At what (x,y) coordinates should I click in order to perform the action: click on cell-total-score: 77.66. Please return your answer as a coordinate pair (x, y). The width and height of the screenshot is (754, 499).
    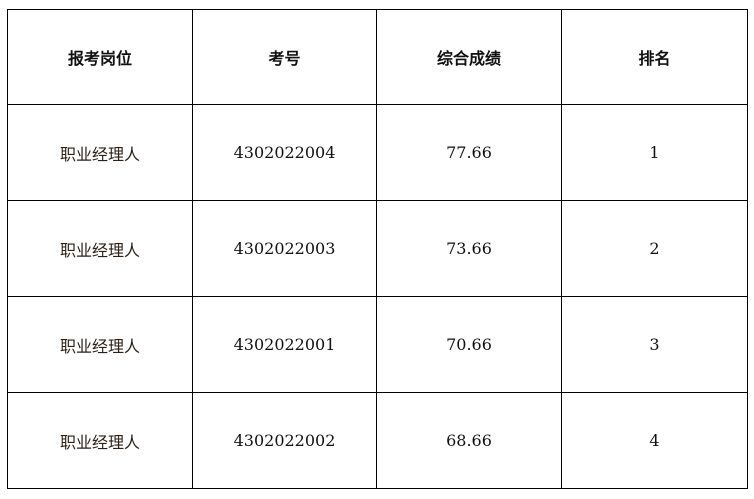
    Looking at the image, I should click on (469, 152).